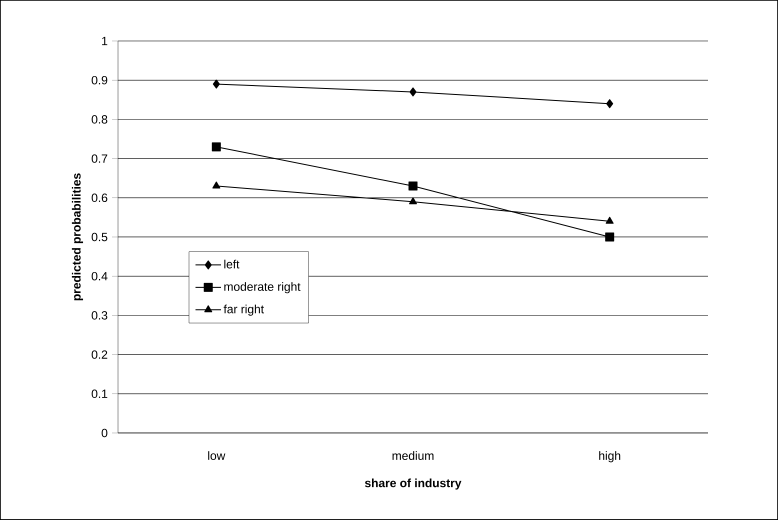 This screenshot has height=520, width=778. What do you see at coordinates (100, 394) in the screenshot?
I see `y-tick-label: 0.1` at bounding box center [100, 394].